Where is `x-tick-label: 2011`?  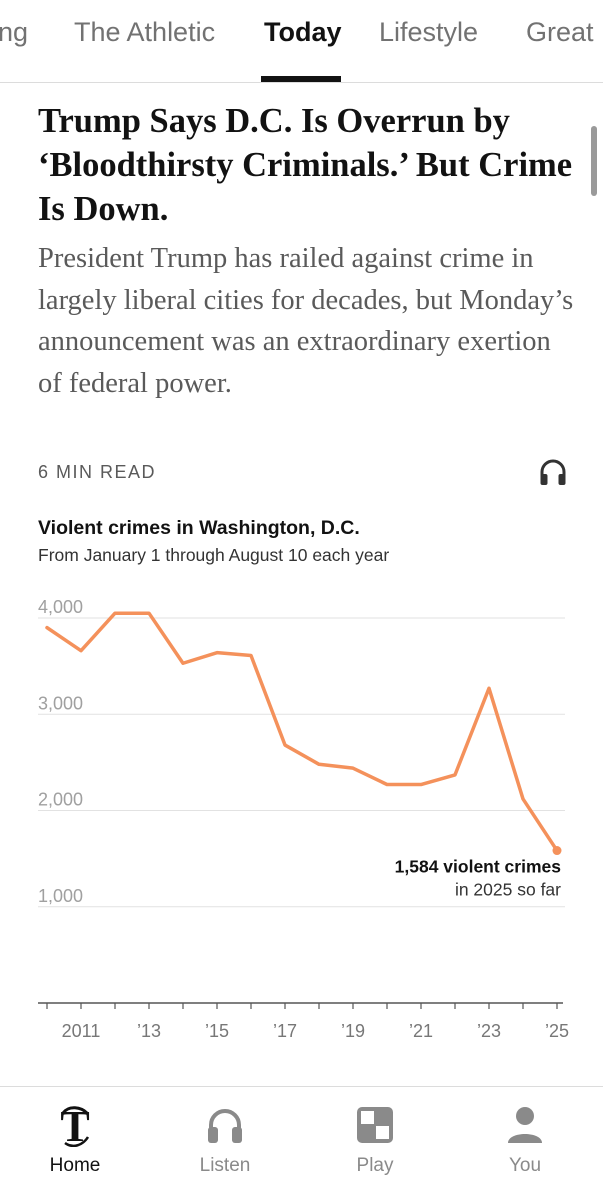
x-tick-label: 2011 is located at coordinates (81, 1031).